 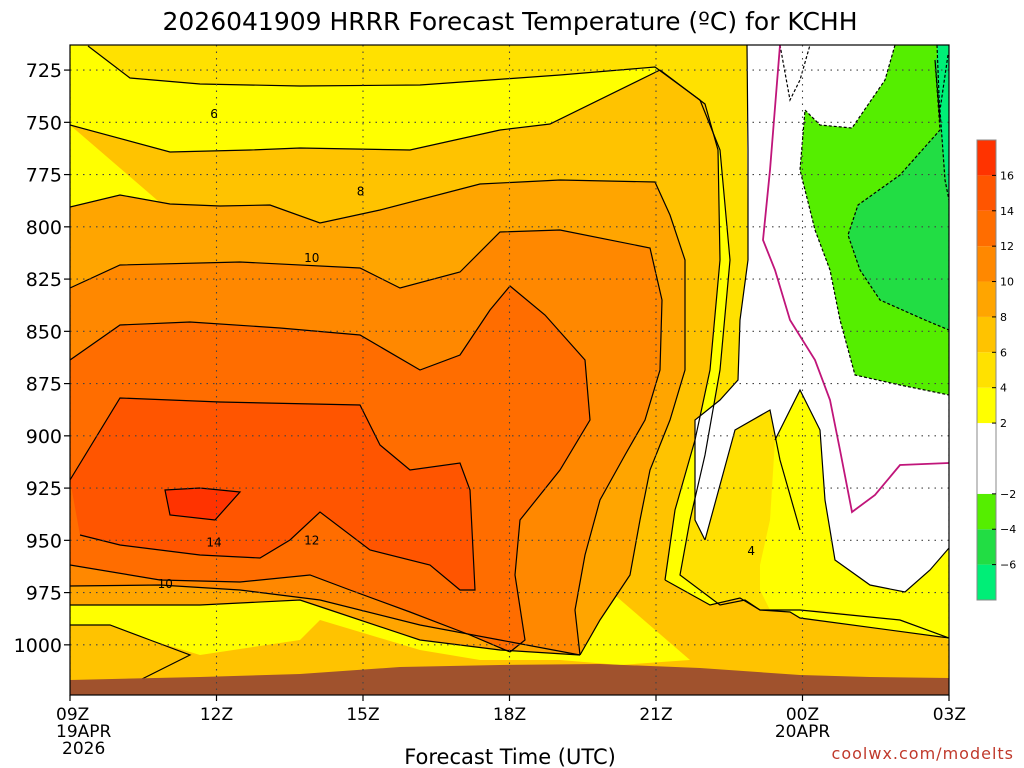 I want to click on y-tick-label: 800, so click(x=44, y=228).